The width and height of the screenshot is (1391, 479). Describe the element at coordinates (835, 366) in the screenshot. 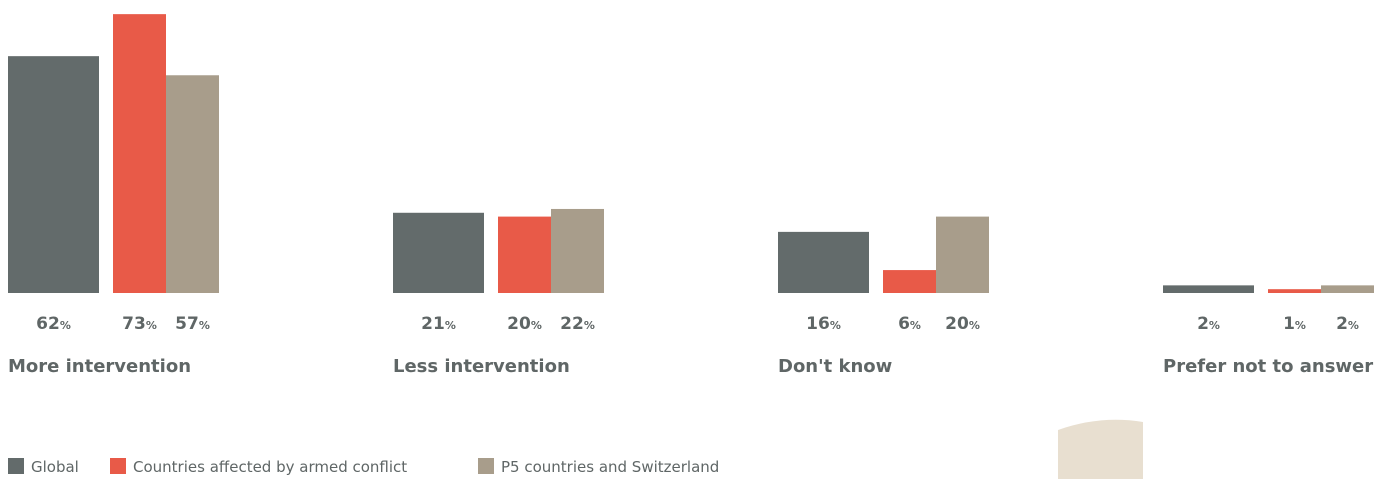

I see `category-label: Don't know` at that location.